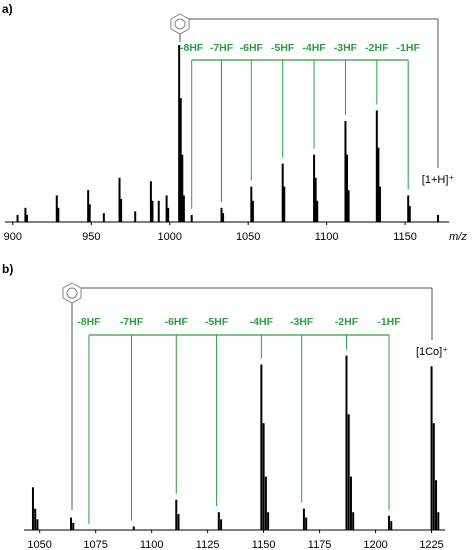 This screenshot has width=474, height=550. What do you see at coordinates (320, 544) in the screenshot?
I see `x-tick-label: 1175` at bounding box center [320, 544].